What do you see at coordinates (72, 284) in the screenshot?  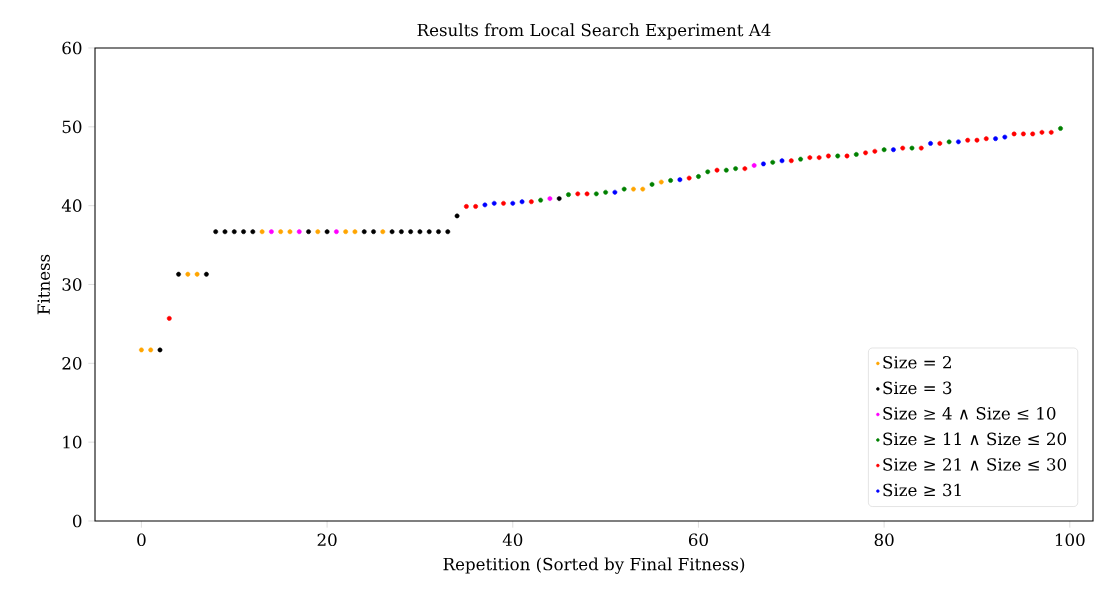 I see `y-tick-label: 30` at bounding box center [72, 284].